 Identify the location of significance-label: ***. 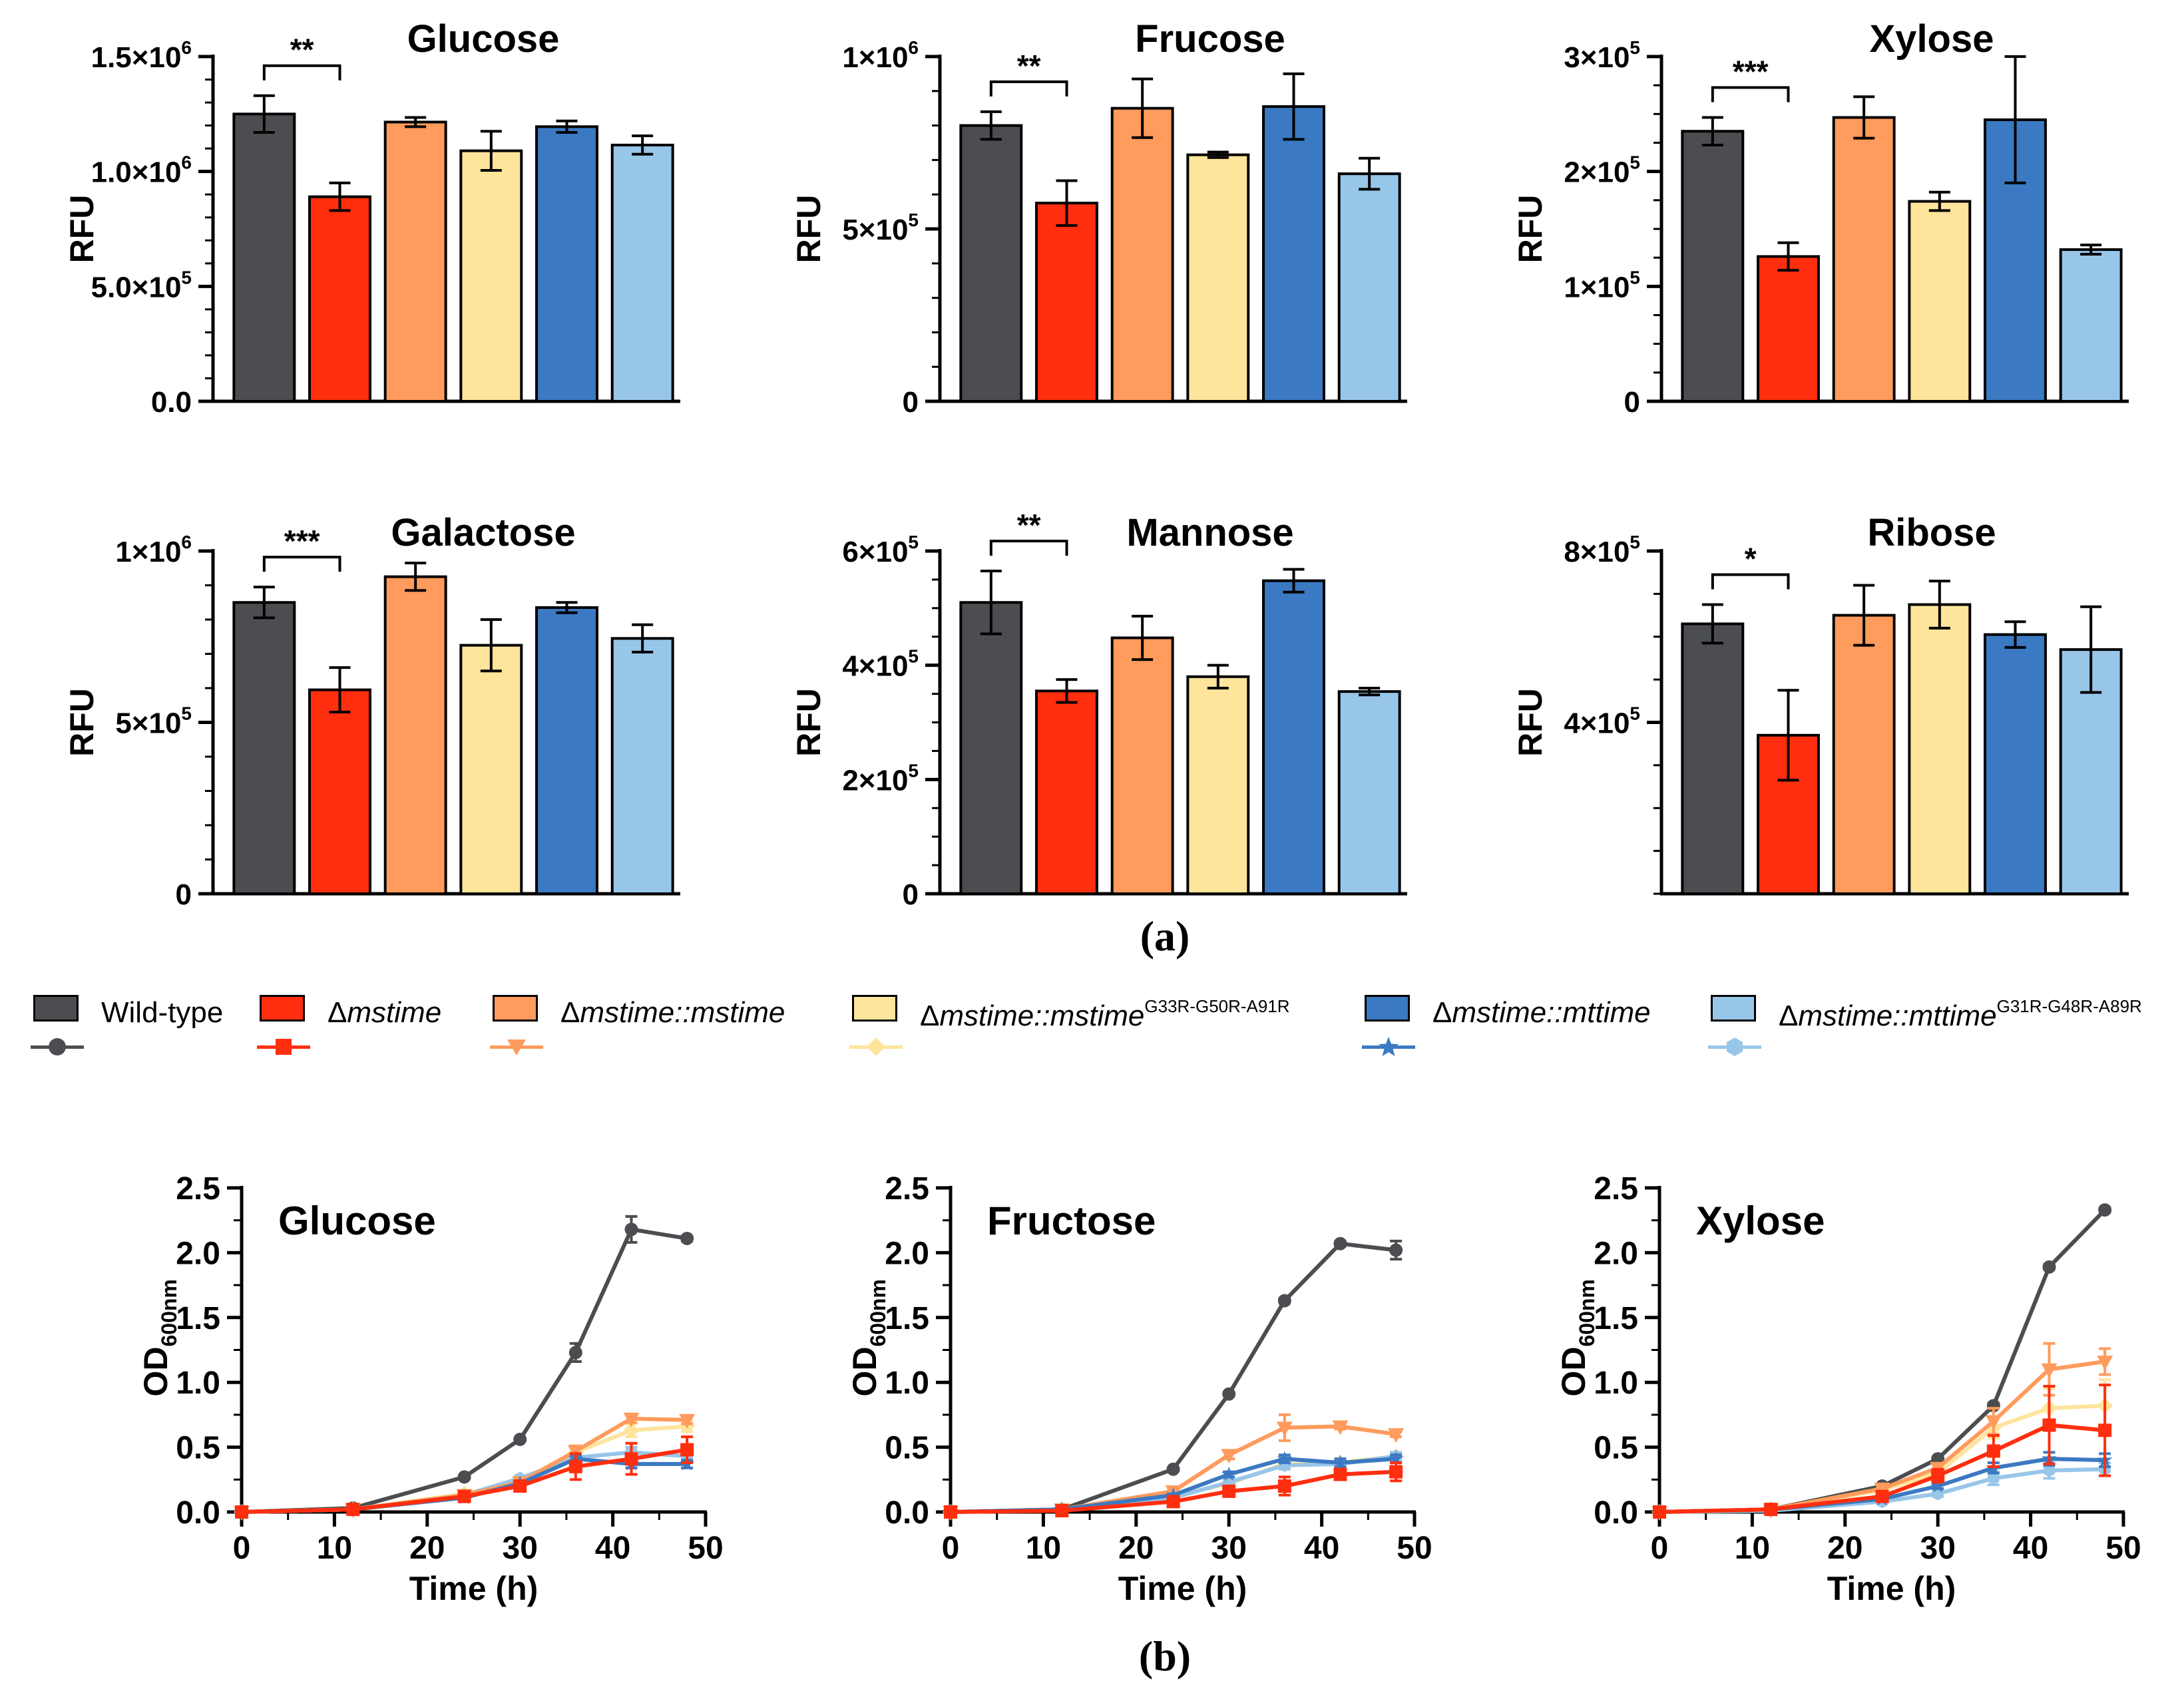
(302, 541).